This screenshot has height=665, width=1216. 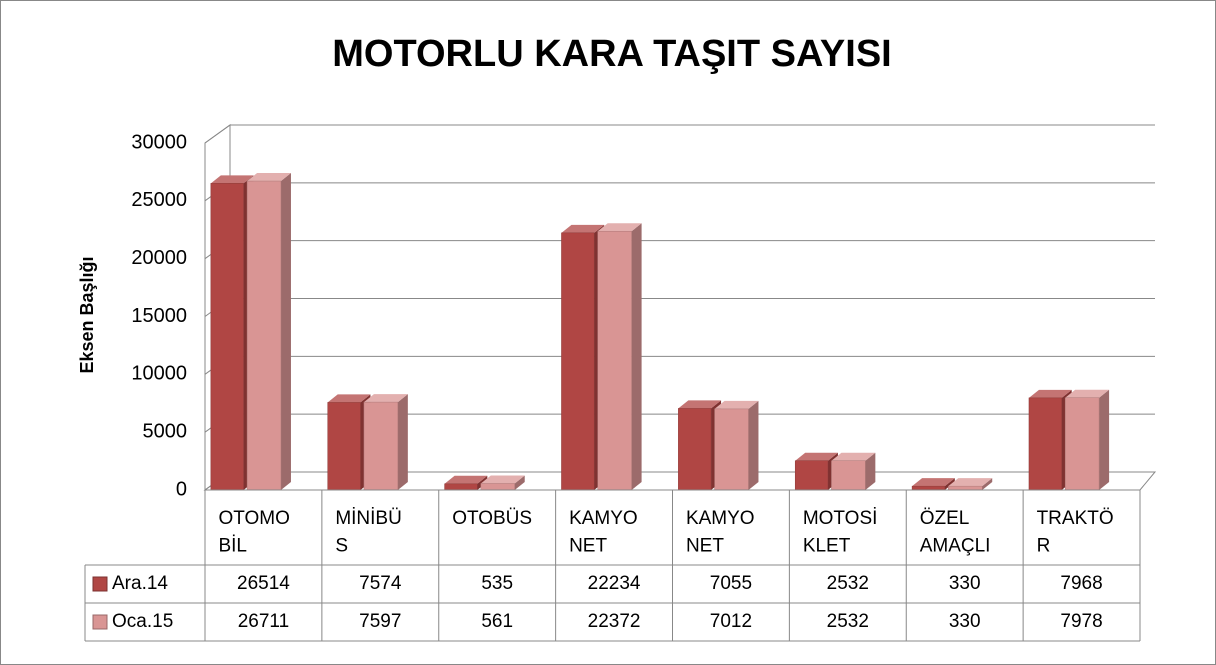 I want to click on table-value: 7968, so click(x=1081, y=583).